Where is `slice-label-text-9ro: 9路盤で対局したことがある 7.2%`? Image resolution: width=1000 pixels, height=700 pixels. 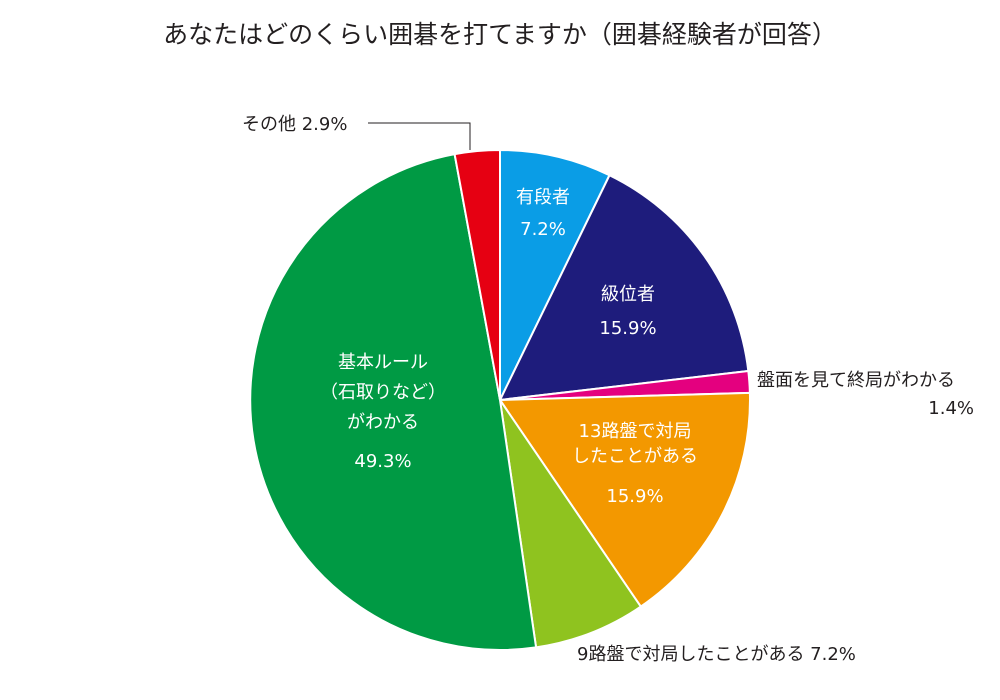
slice-label-text-9ro: 9路盤で対局したことがある 7.2% is located at coordinates (716, 654).